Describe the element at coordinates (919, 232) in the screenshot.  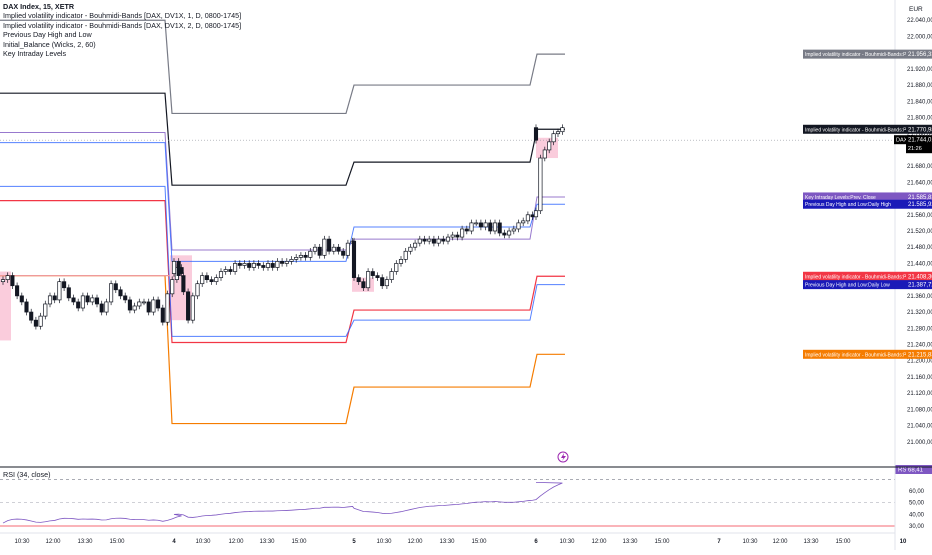
I see `price-tick-label: 21.520,00` at that location.